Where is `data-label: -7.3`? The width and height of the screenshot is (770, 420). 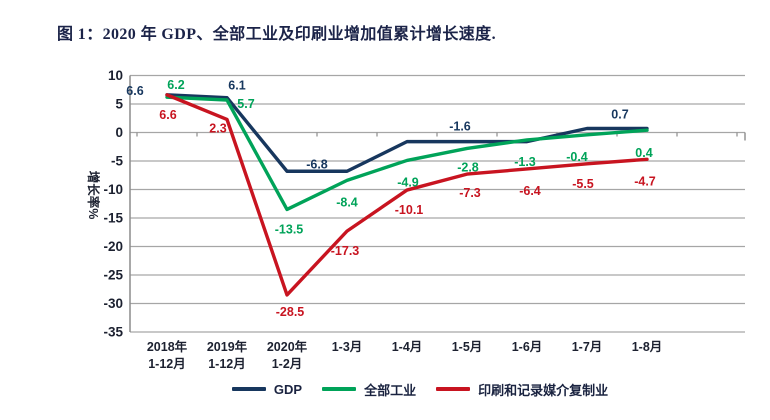
data-label: -7.3 is located at coordinates (470, 193).